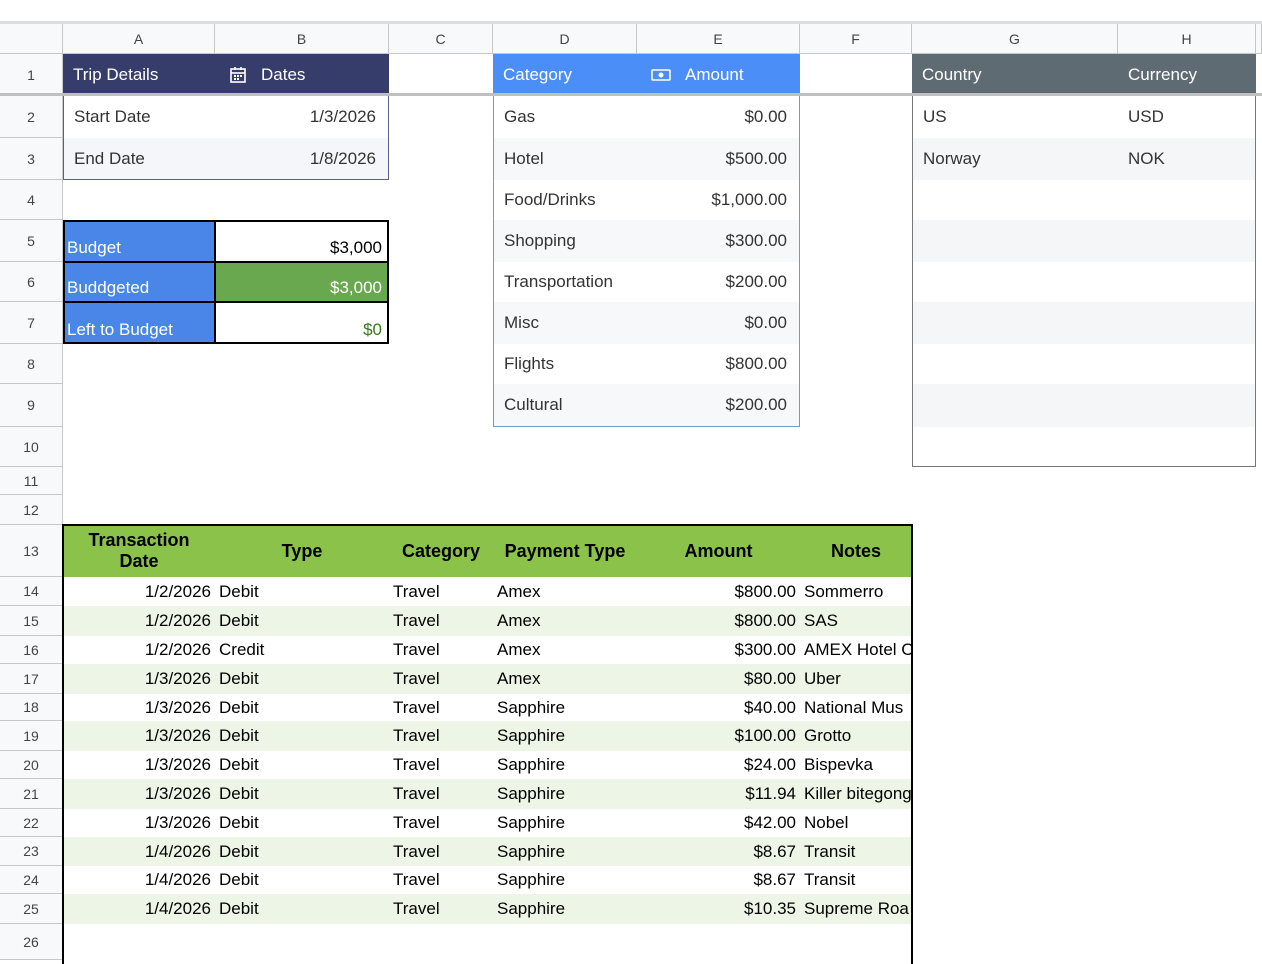 The width and height of the screenshot is (1262, 964). I want to click on transaction-cell: Nobel, so click(856, 823).